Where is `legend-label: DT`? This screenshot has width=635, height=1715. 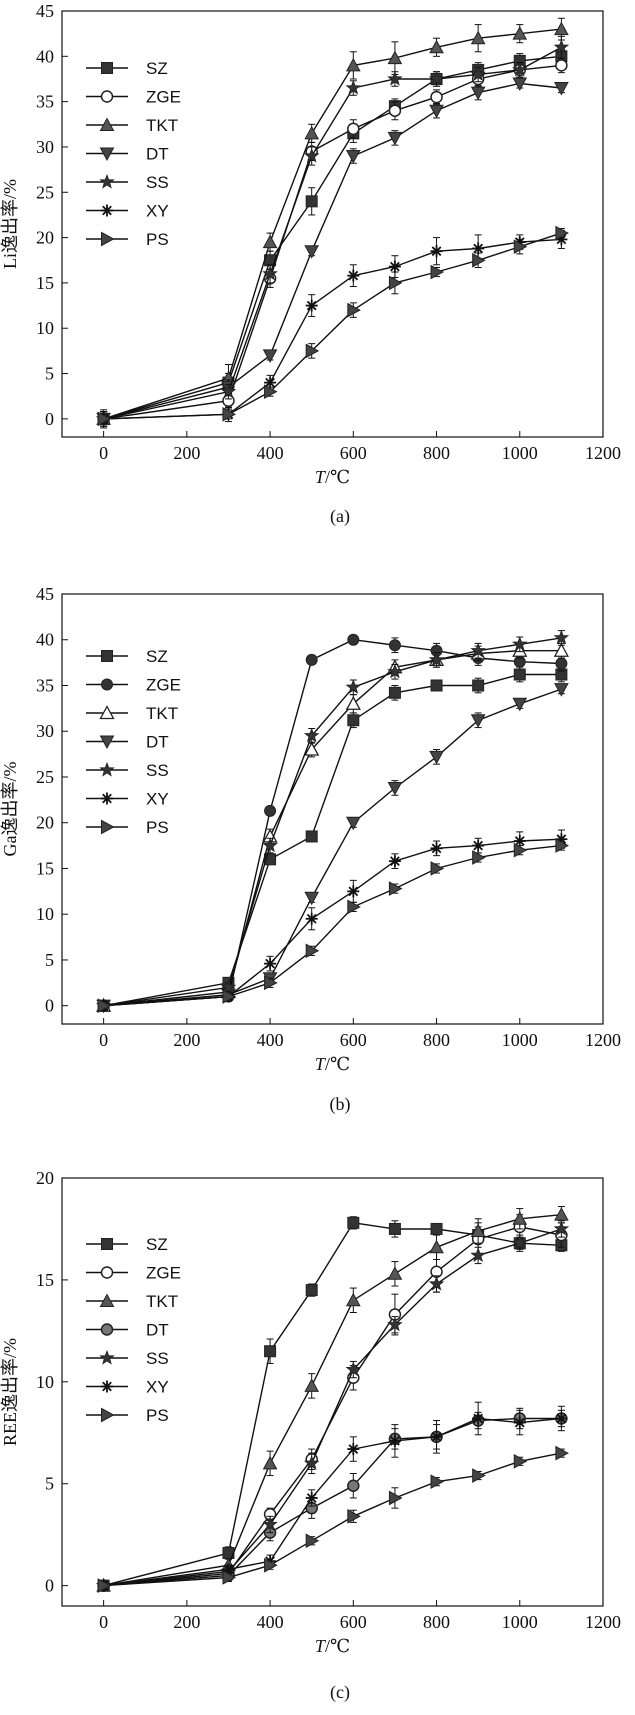
legend-label: DT is located at coordinates (157, 154).